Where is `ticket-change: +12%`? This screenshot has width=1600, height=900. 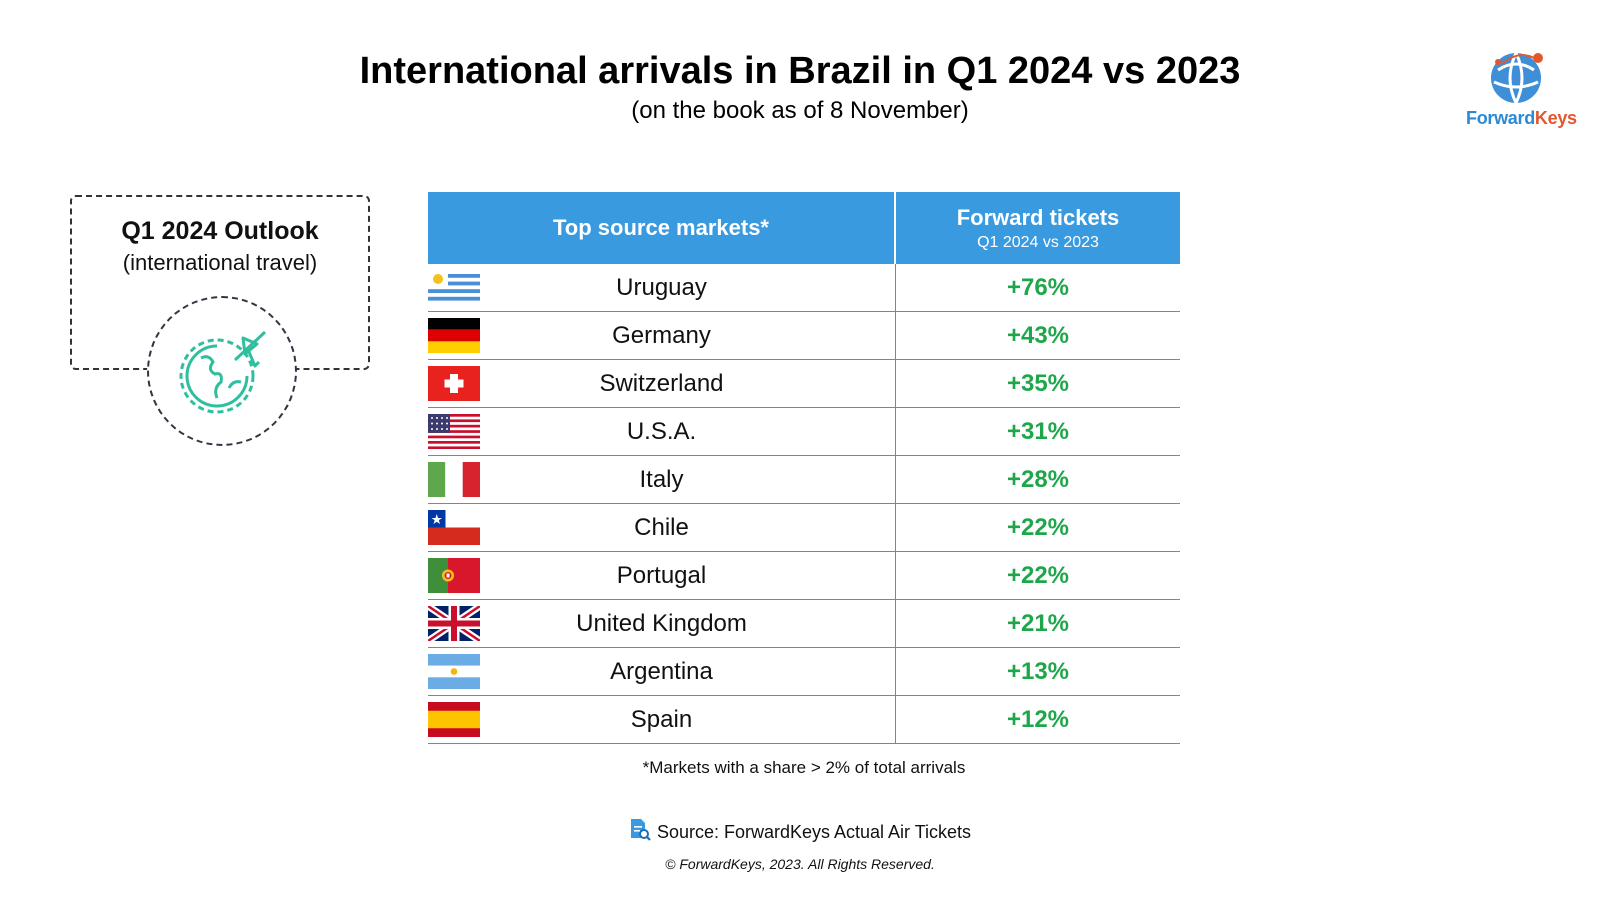
ticket-change: +12% is located at coordinates (1038, 719).